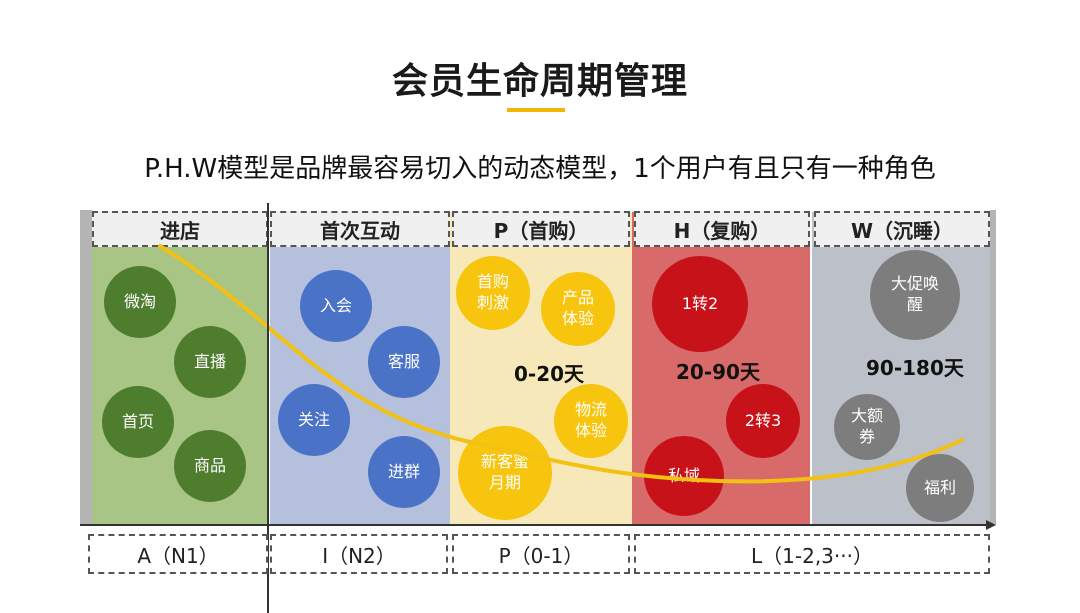 The image size is (1080, 613). I want to click on bubble-shougou: 首购 刺激, so click(493, 293).